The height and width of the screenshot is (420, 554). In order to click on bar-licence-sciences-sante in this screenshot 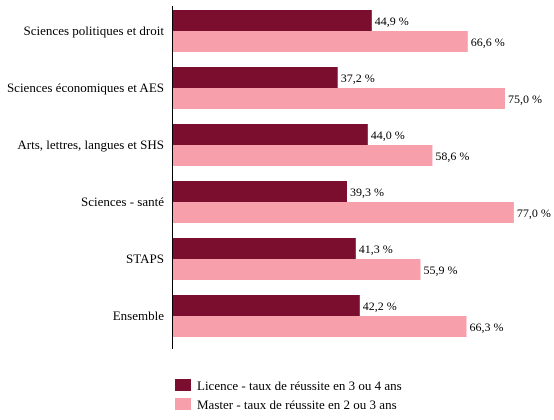, I will do `click(260, 191)`.